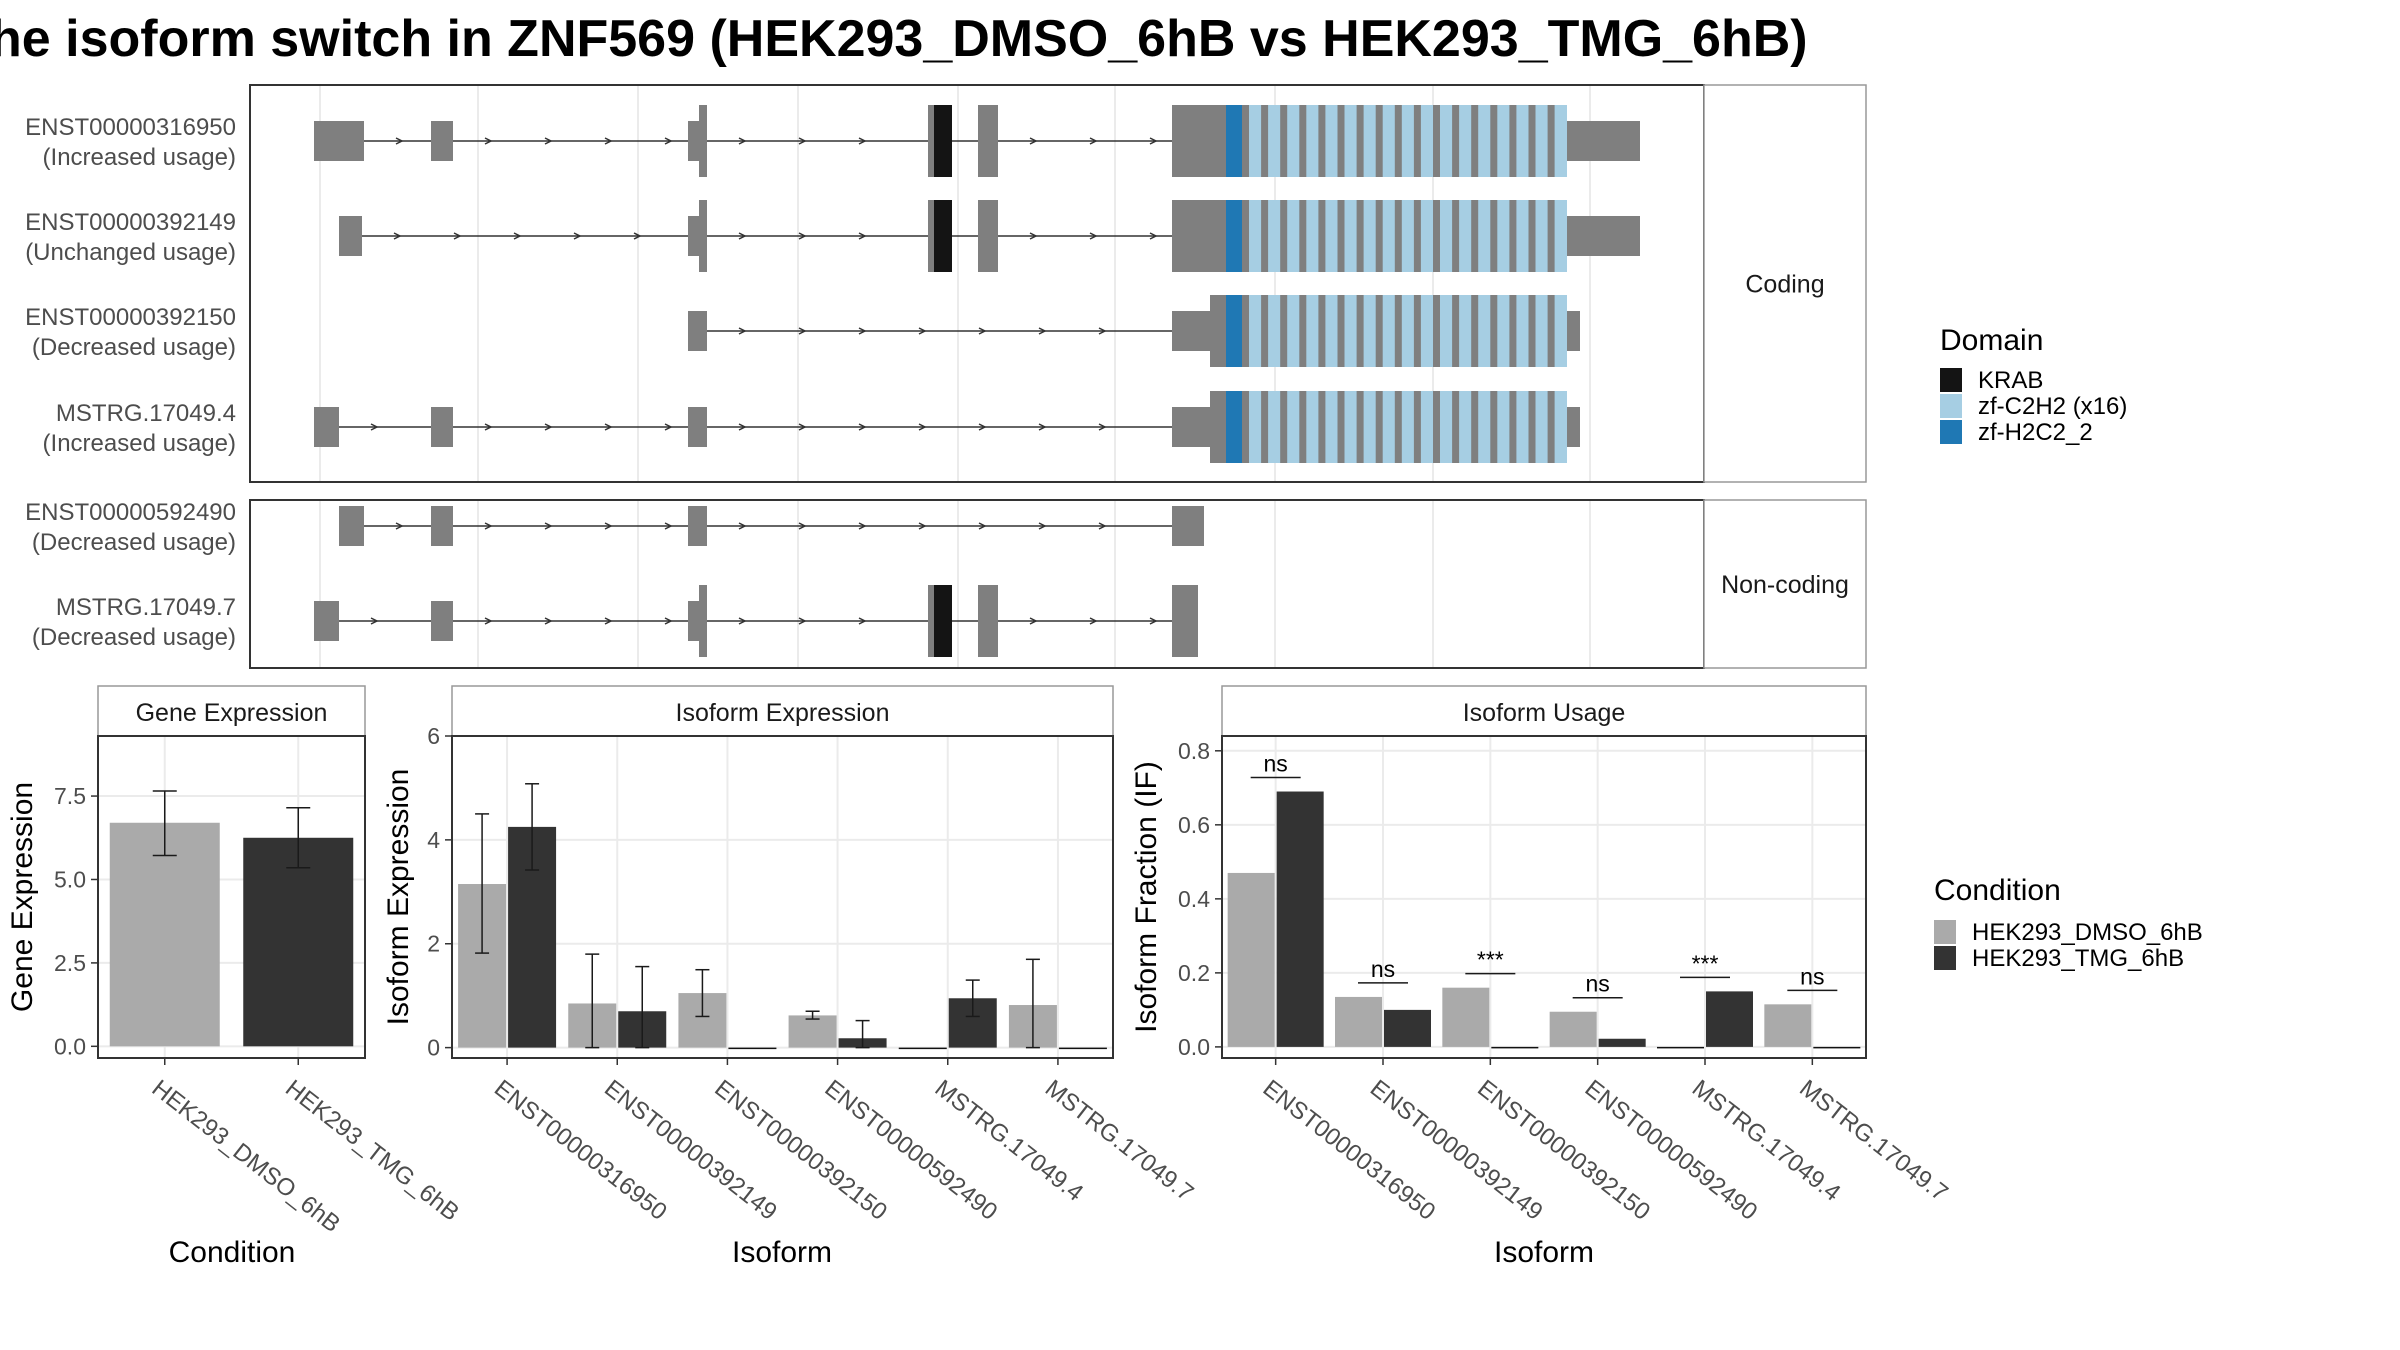  What do you see at coordinates (146, 607) in the screenshot?
I see `transcript-id-label: MSTRG.17049.7` at bounding box center [146, 607].